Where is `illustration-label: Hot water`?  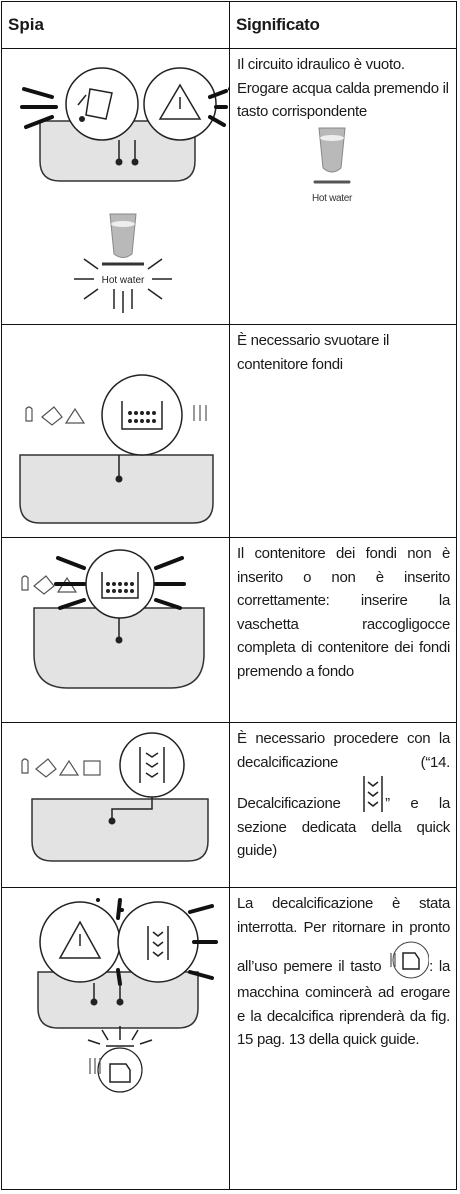
illustration-label: Hot water is located at coordinates (123, 280).